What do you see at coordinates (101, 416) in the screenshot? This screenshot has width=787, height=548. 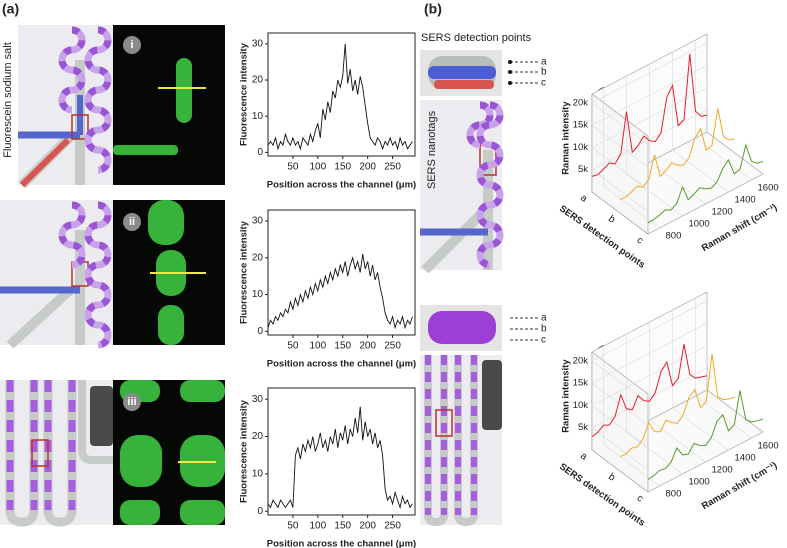 I see `outlet` at bounding box center [101, 416].